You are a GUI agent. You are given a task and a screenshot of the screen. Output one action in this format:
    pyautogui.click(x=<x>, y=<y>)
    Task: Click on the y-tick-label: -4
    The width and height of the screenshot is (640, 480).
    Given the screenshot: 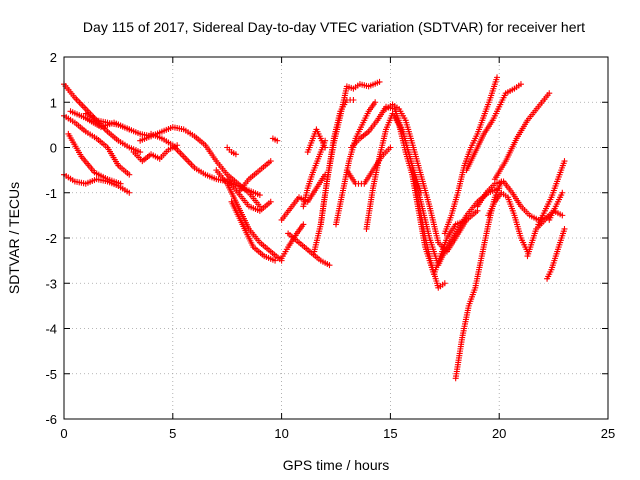 What is the action you would take?
    pyautogui.click(x=51, y=329)
    